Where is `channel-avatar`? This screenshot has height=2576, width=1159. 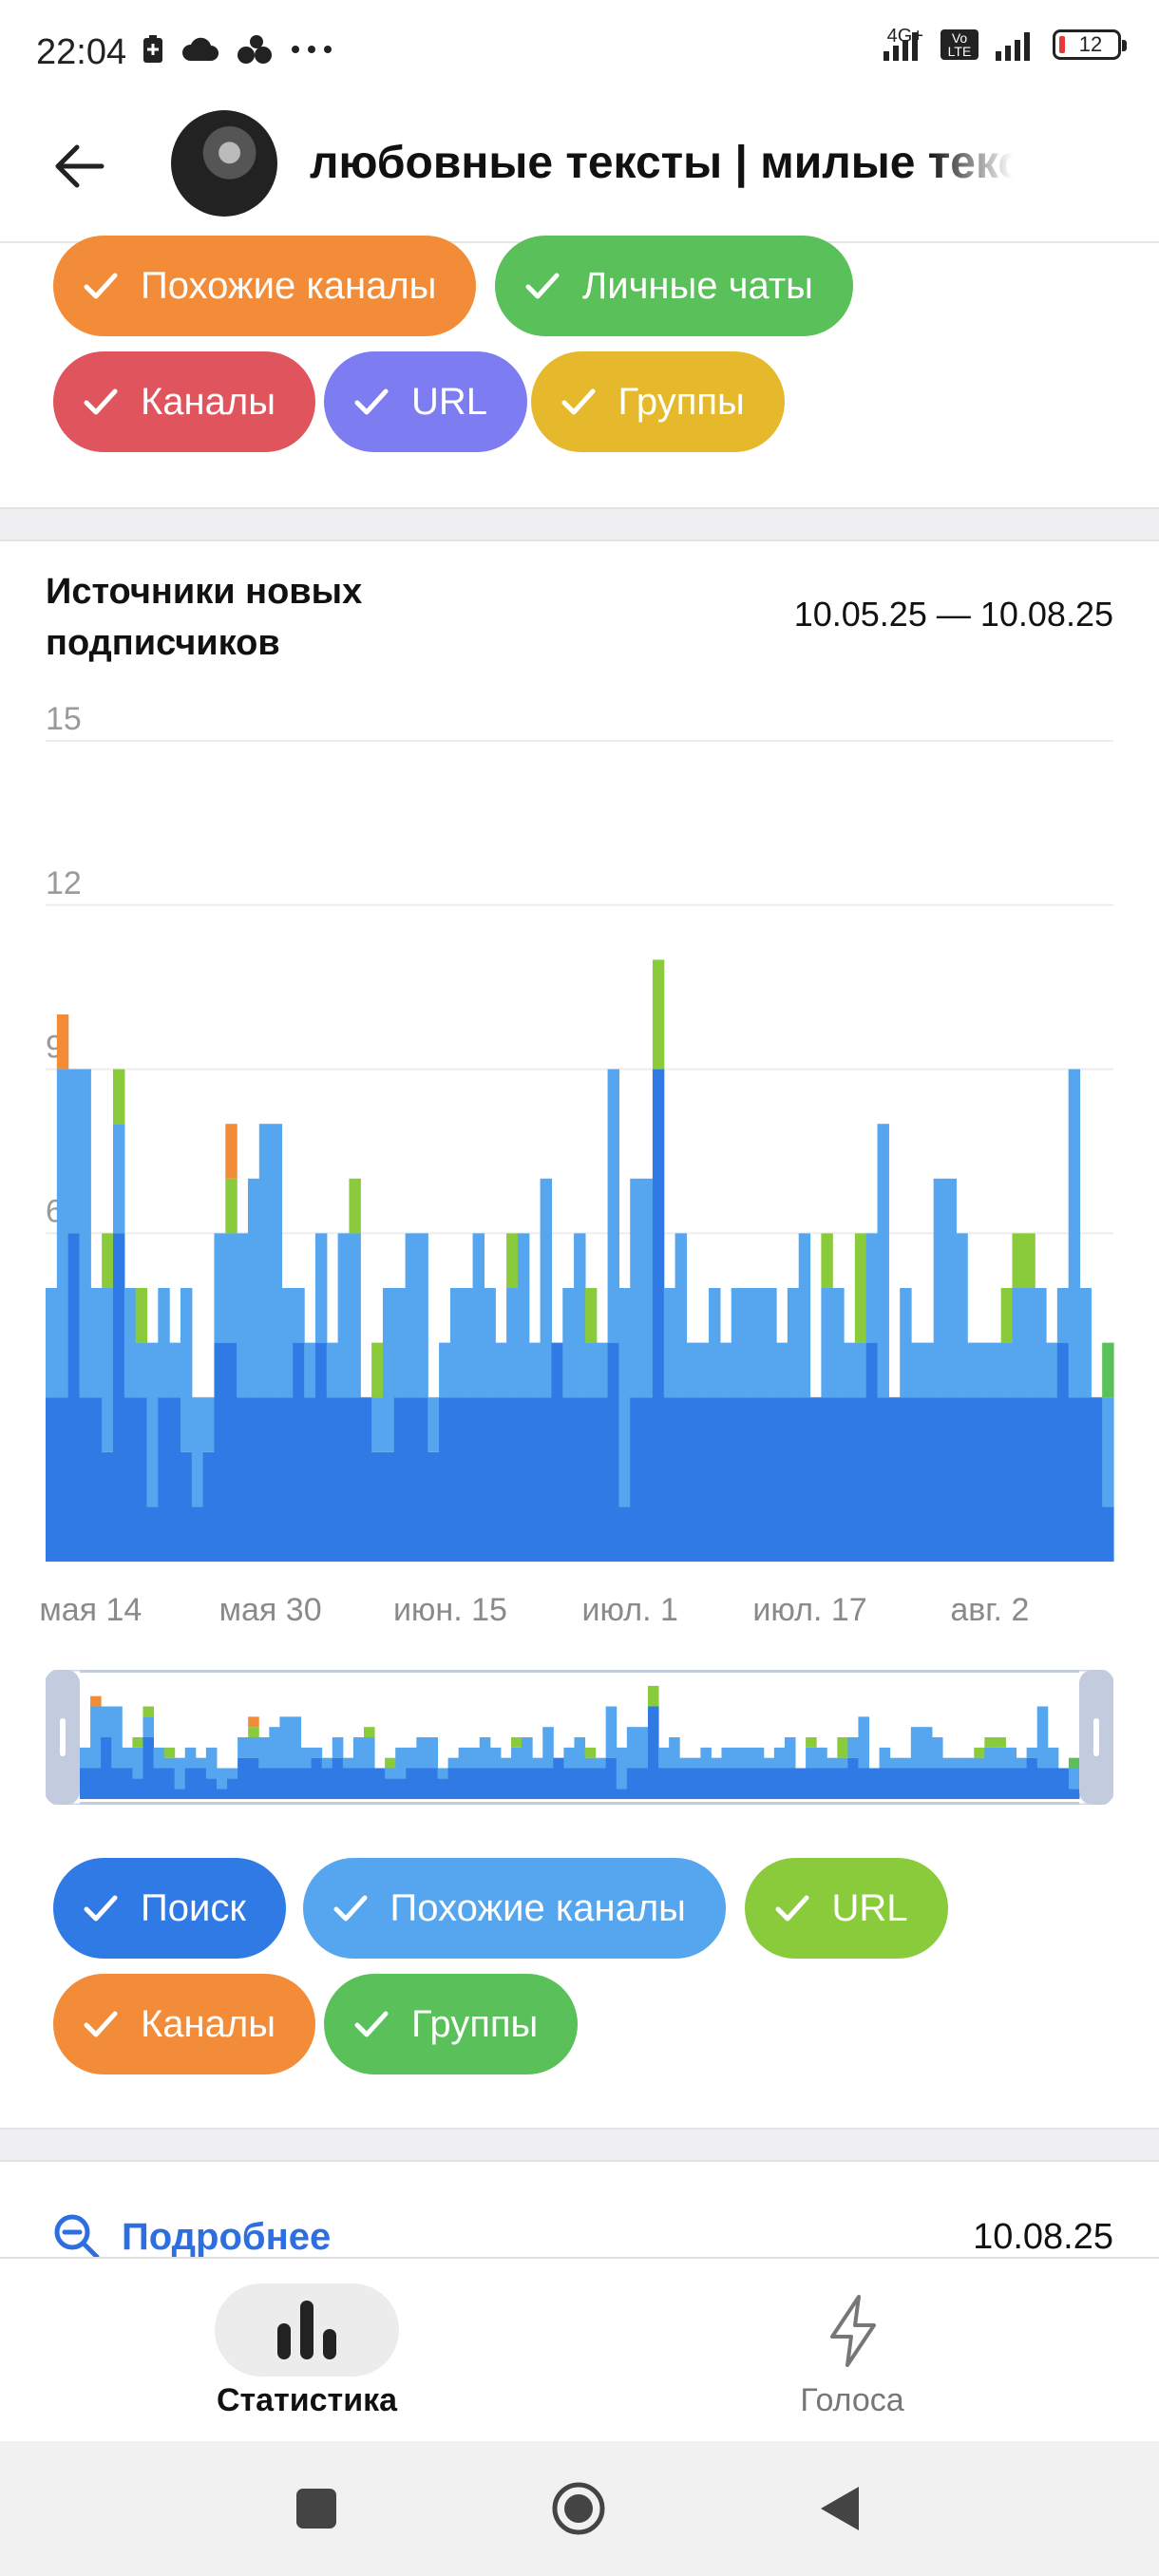
channel-avatar is located at coordinates (224, 163).